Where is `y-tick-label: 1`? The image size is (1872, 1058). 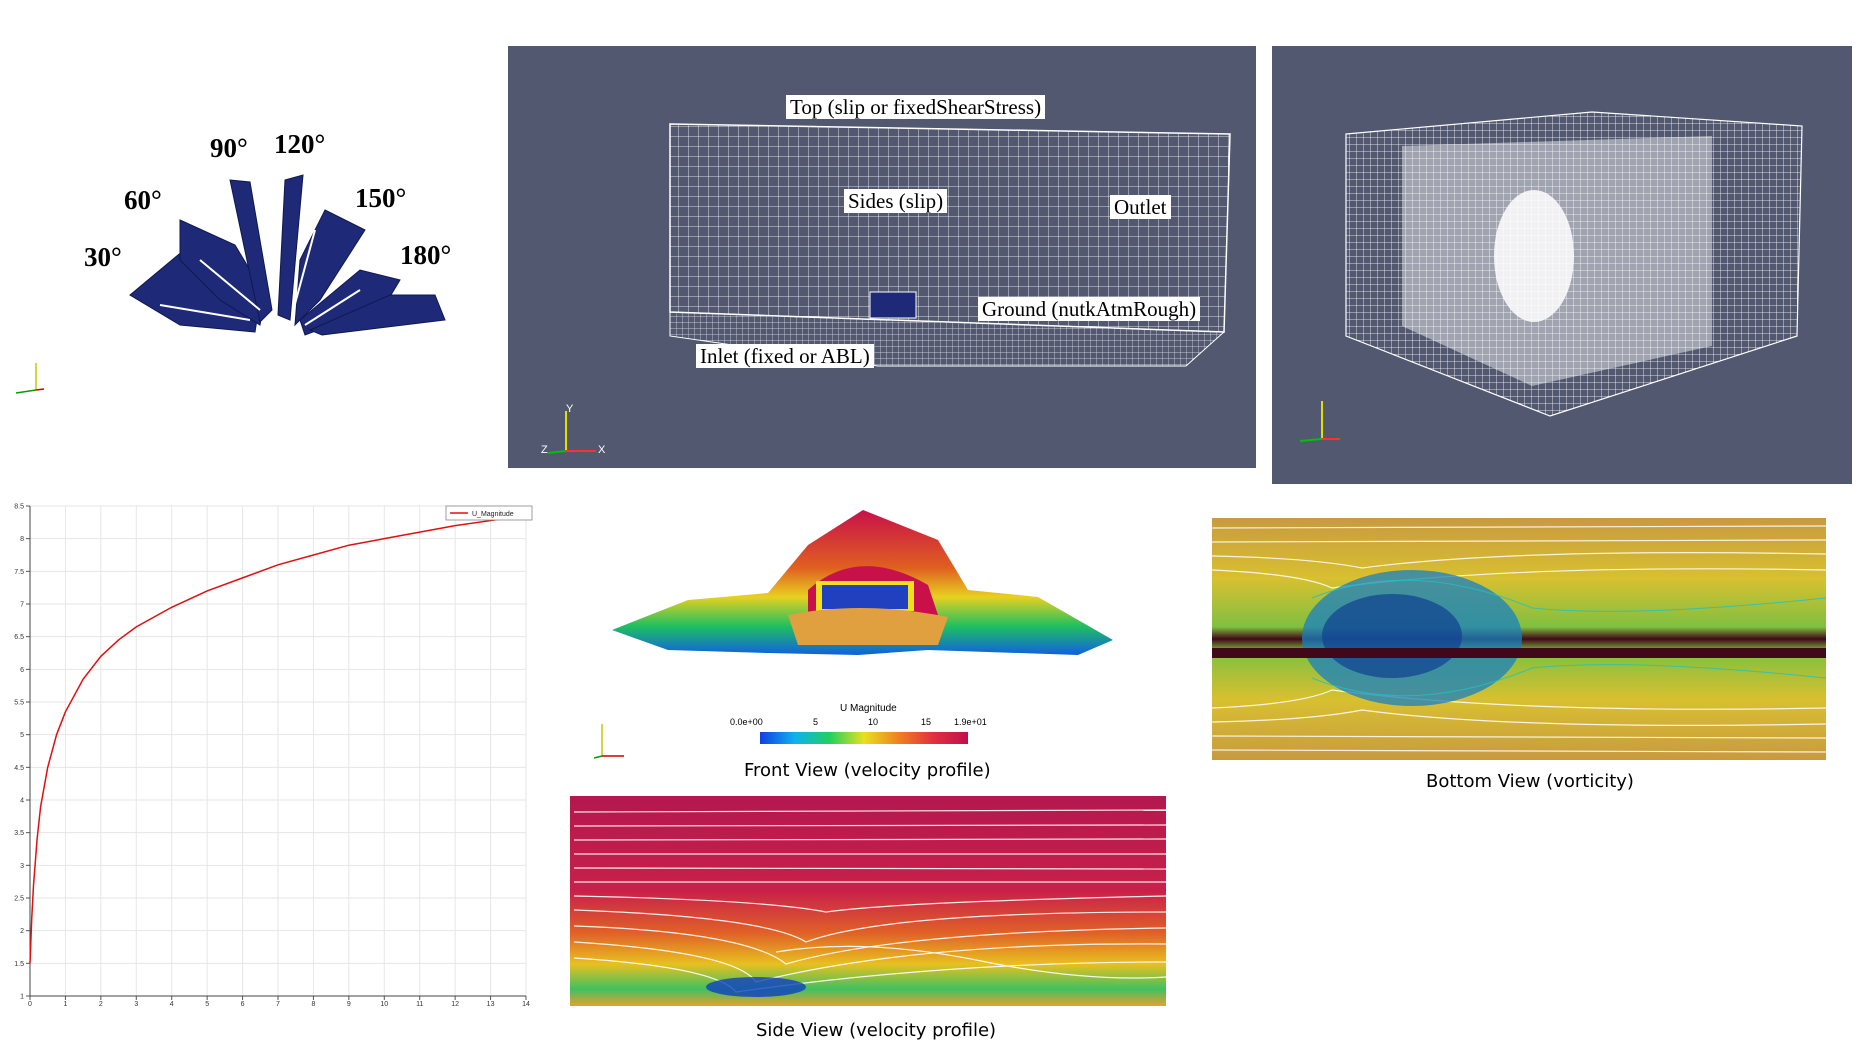 y-tick-label: 1 is located at coordinates (22, 997).